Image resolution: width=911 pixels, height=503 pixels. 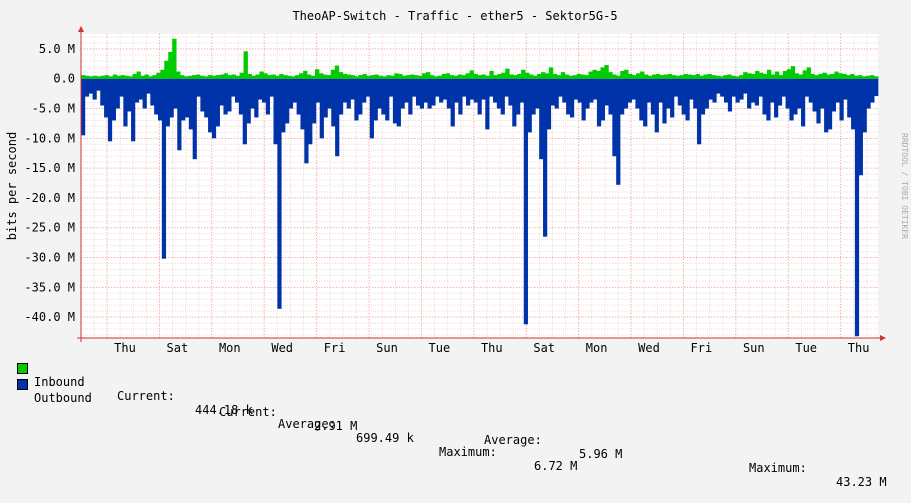 What do you see at coordinates (57, 49) in the screenshot?
I see `y-tick-label: 5.0 M` at bounding box center [57, 49].